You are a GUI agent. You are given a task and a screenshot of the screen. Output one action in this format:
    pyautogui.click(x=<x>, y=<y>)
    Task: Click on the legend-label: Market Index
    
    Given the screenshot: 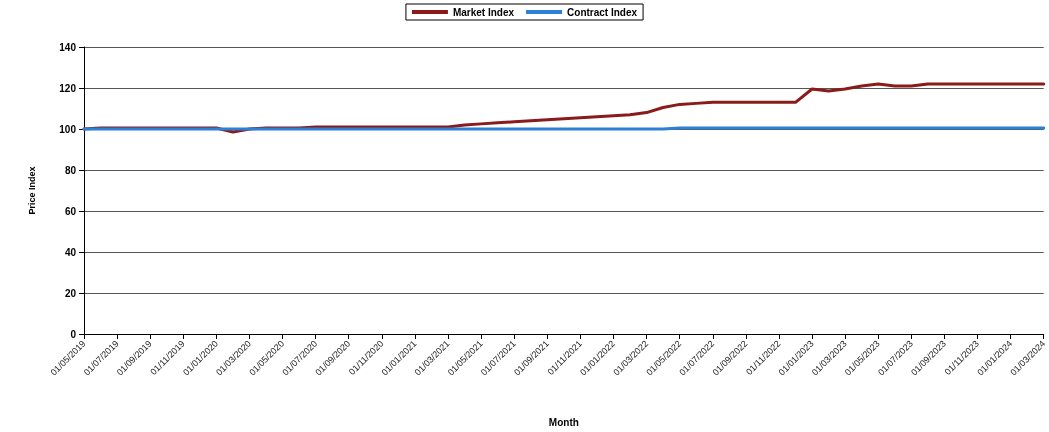 What is the action you would take?
    pyautogui.click(x=483, y=12)
    